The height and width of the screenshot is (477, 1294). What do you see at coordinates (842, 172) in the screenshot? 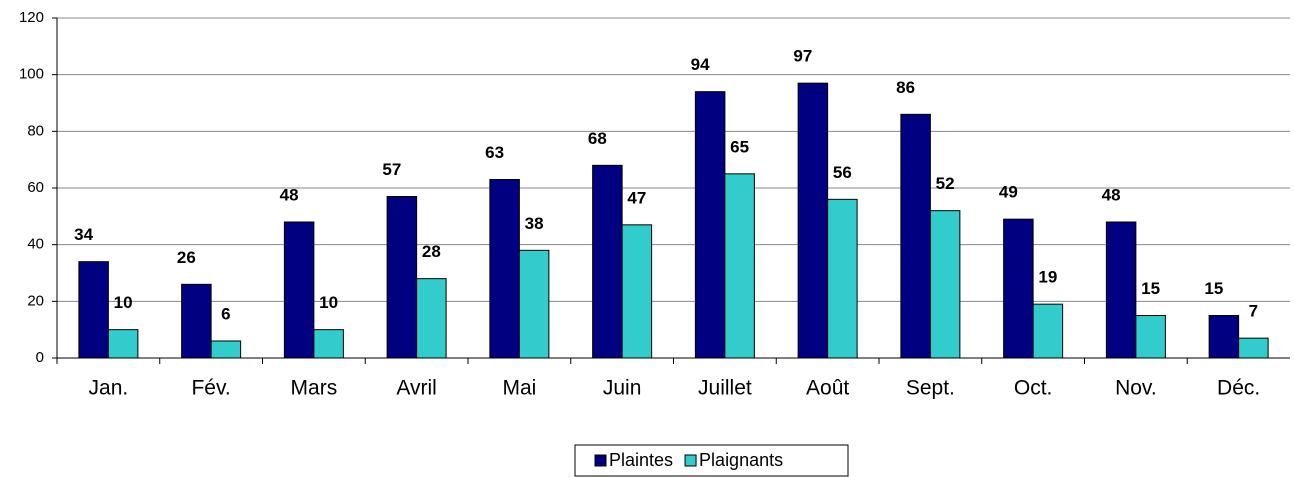
I see `data-label: 56` at bounding box center [842, 172].